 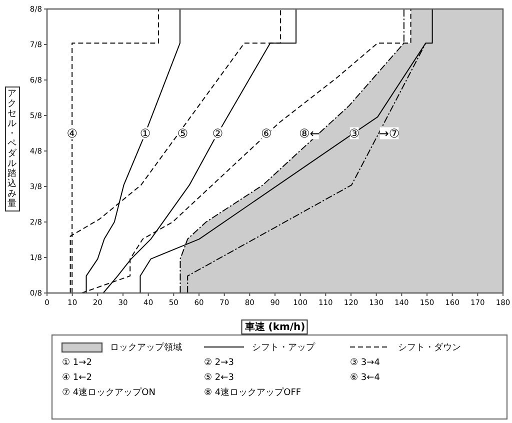 I want to click on text: ⑤ 2←3, so click(x=219, y=378).